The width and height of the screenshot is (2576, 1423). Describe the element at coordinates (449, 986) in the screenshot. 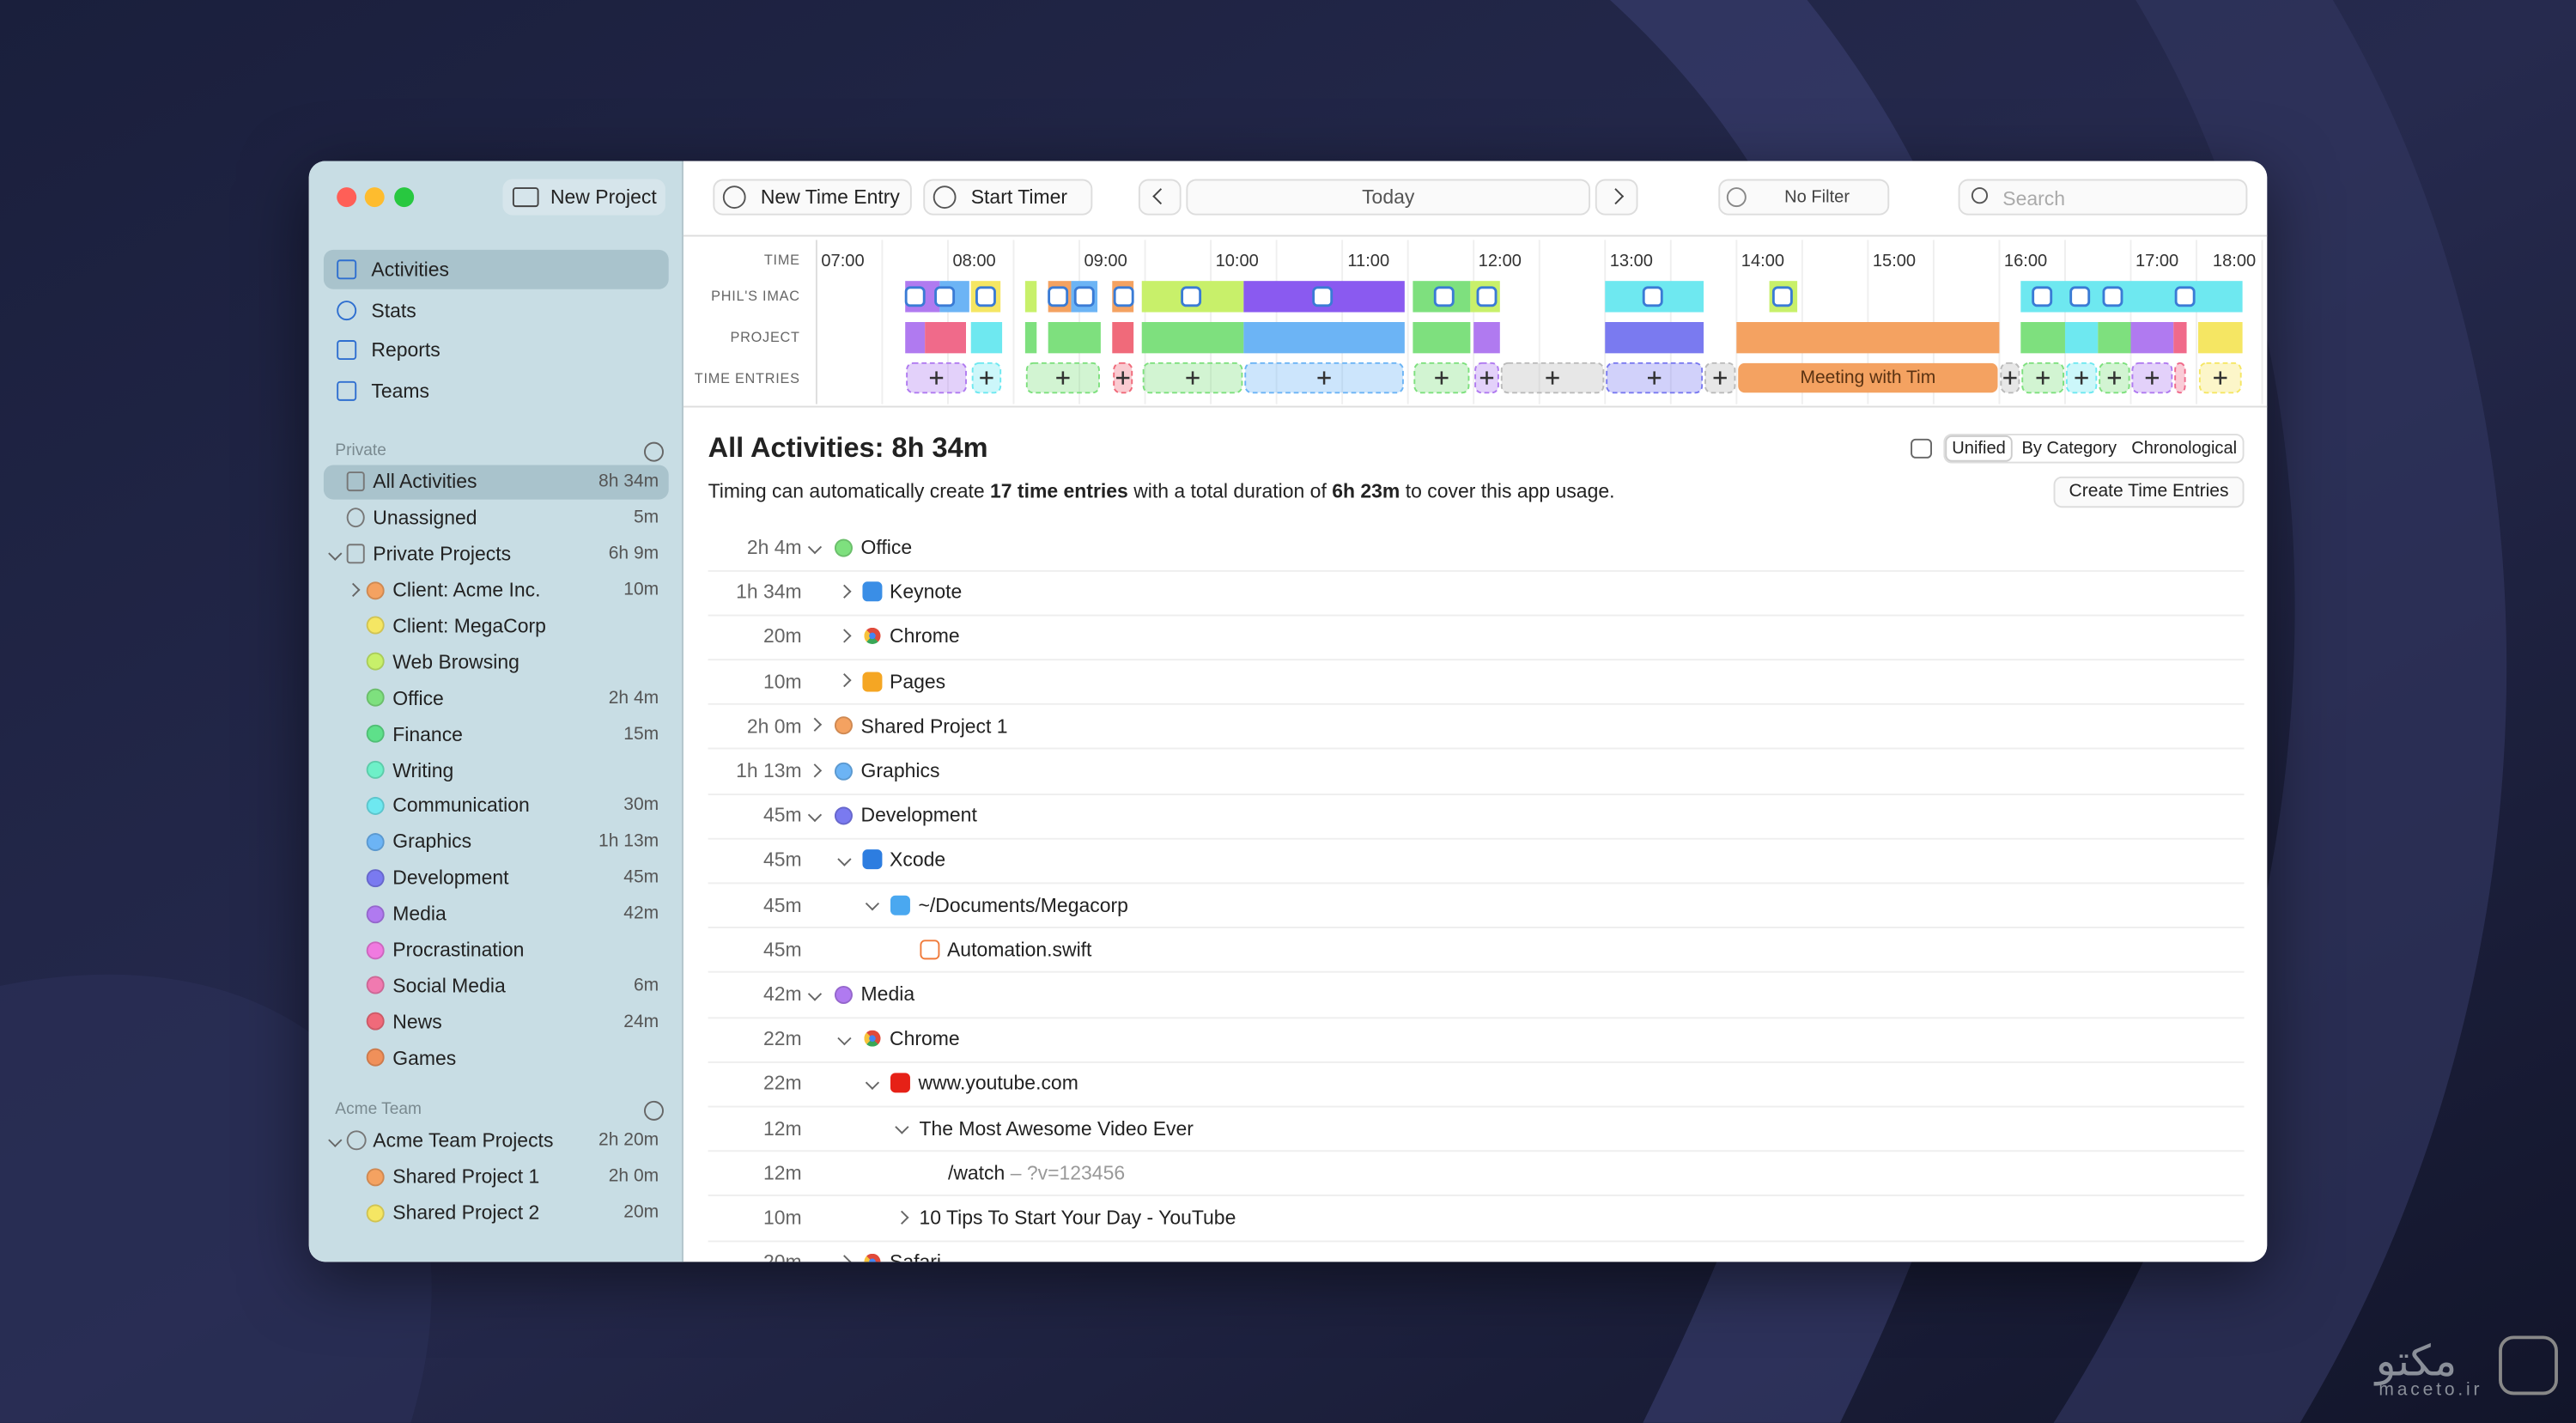

I see `project-item: Social Media` at that location.